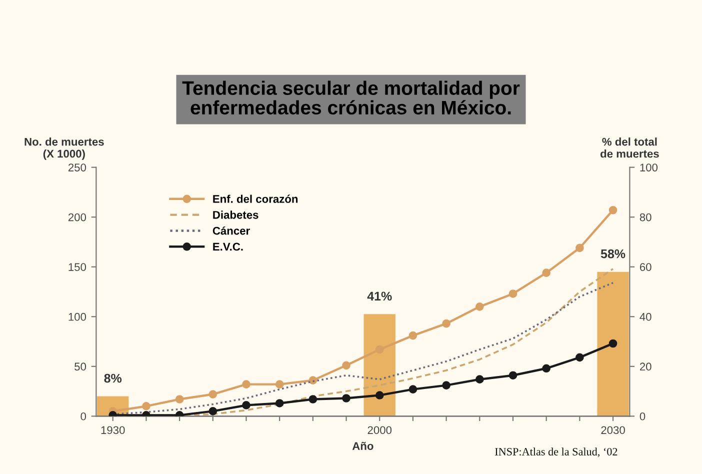 The height and width of the screenshot is (474, 702). What do you see at coordinates (228, 246) in the screenshot?
I see `legend-label: E.V.C.` at bounding box center [228, 246].